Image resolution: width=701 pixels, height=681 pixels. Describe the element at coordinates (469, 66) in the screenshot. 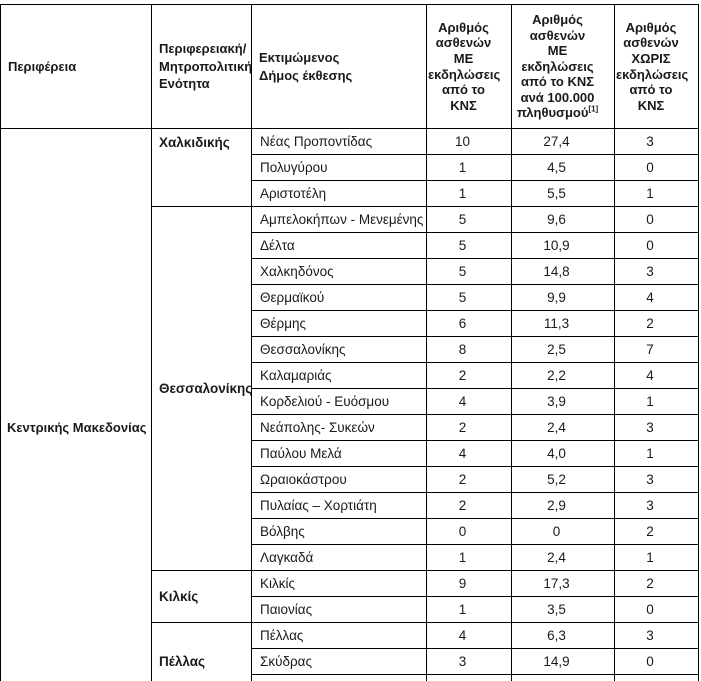

I see `header-with-cns: Αριθμός ασθενών ΜΕ εκδηλώσεις από το ΚΝΣ` at that location.